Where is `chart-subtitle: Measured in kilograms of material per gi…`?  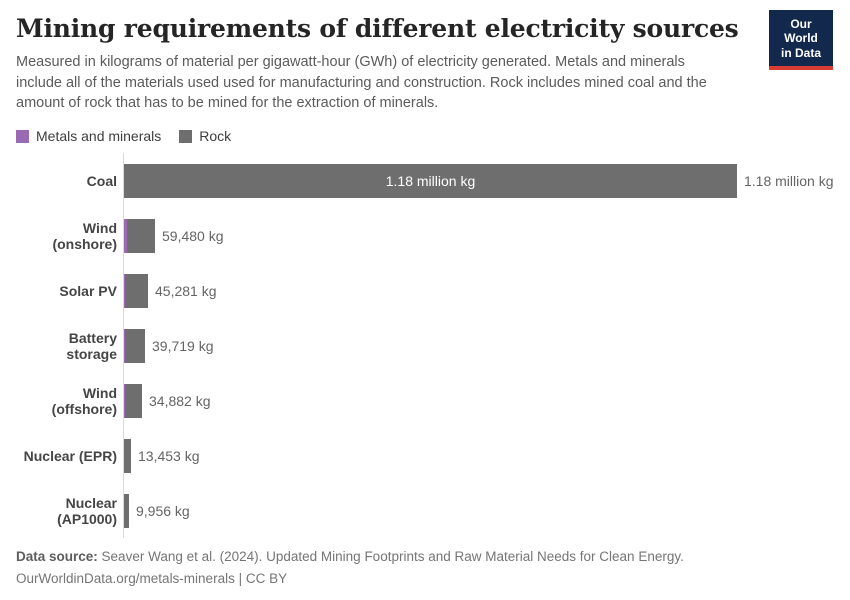
chart-subtitle: Measured in kilograms of material per gi… is located at coordinates (361, 83).